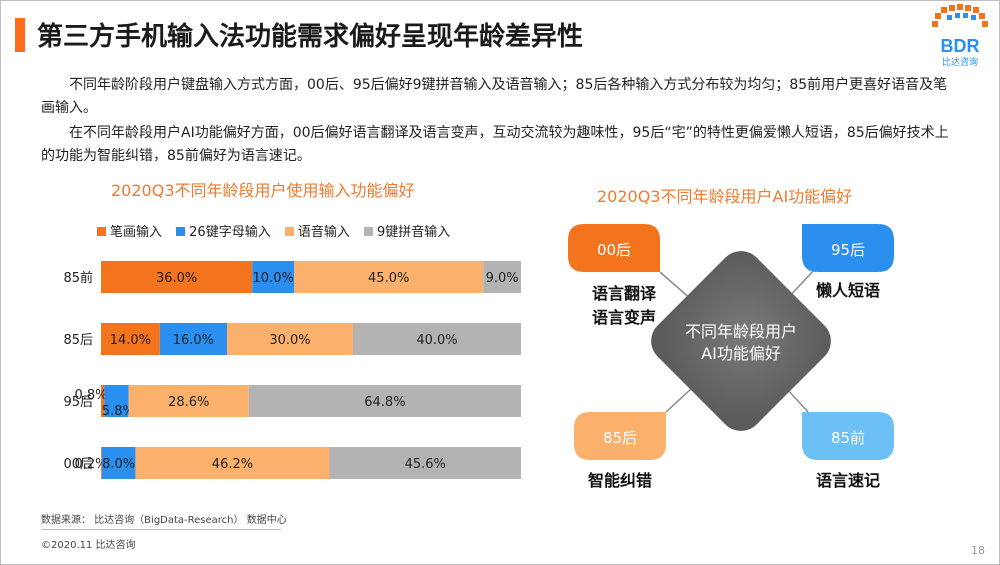 This screenshot has width=1000, height=565. I want to click on data-label: 9.0%, so click(502, 278).